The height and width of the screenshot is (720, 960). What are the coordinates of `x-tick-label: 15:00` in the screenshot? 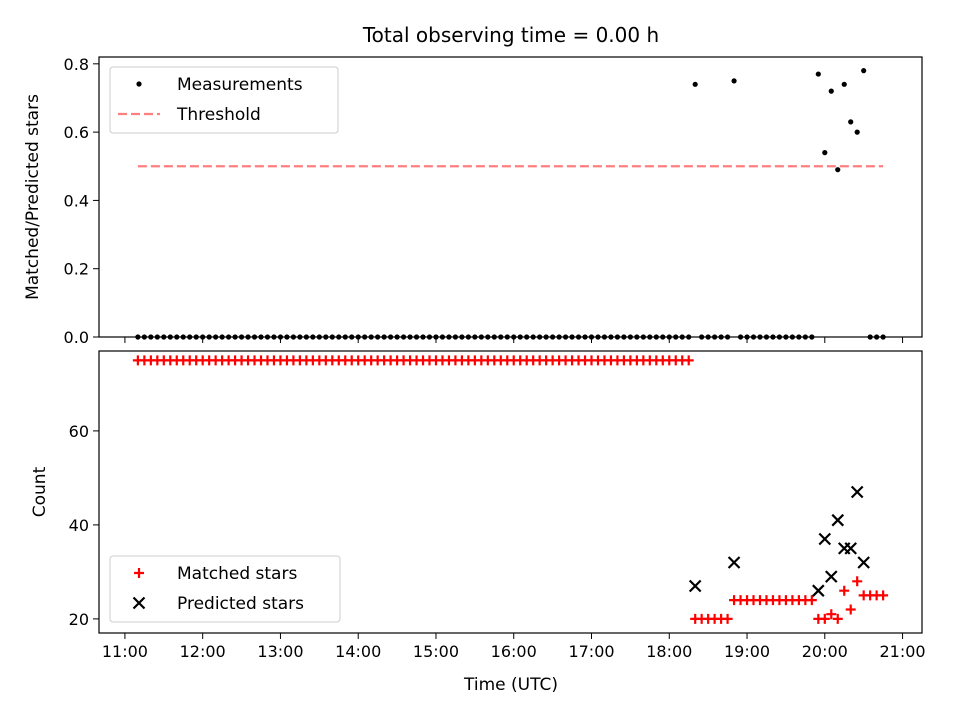 It's located at (436, 651).